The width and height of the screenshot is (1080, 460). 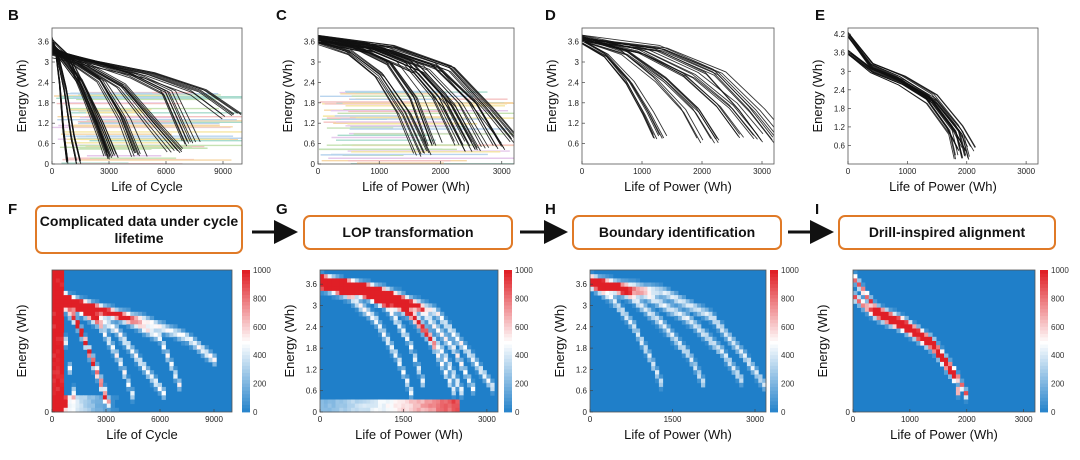 What do you see at coordinates (1024, 419) in the screenshot?
I see `x-tick-label: 3000` at bounding box center [1024, 419].